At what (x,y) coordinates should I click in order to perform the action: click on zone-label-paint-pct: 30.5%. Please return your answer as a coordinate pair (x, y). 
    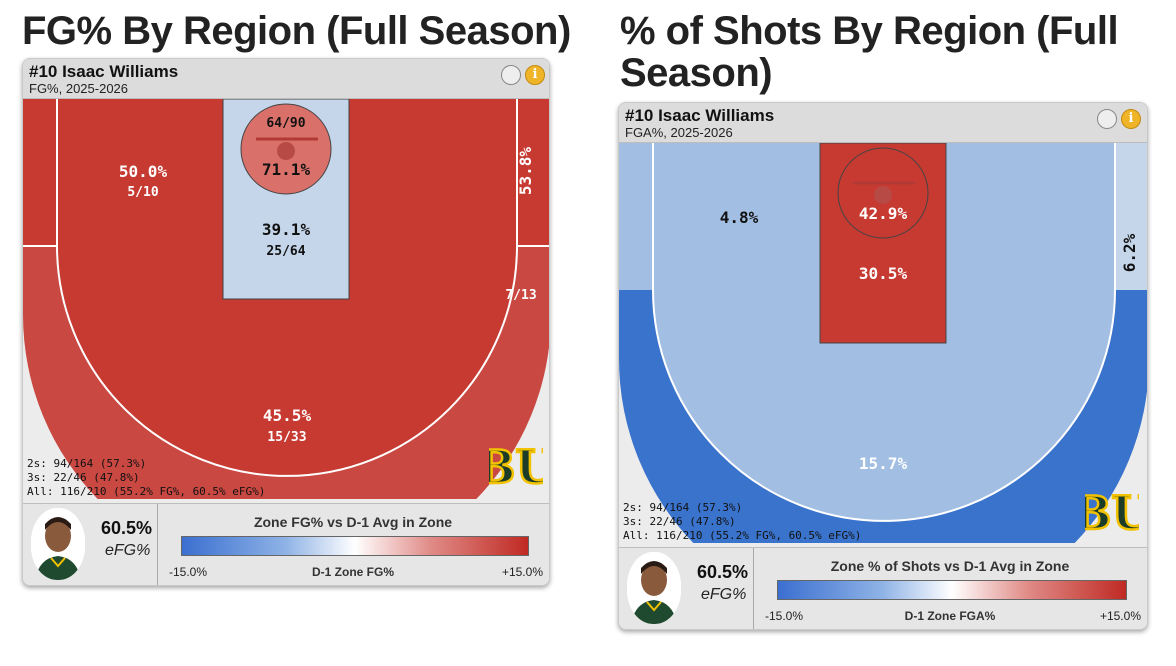
    Looking at the image, I should click on (883, 273).